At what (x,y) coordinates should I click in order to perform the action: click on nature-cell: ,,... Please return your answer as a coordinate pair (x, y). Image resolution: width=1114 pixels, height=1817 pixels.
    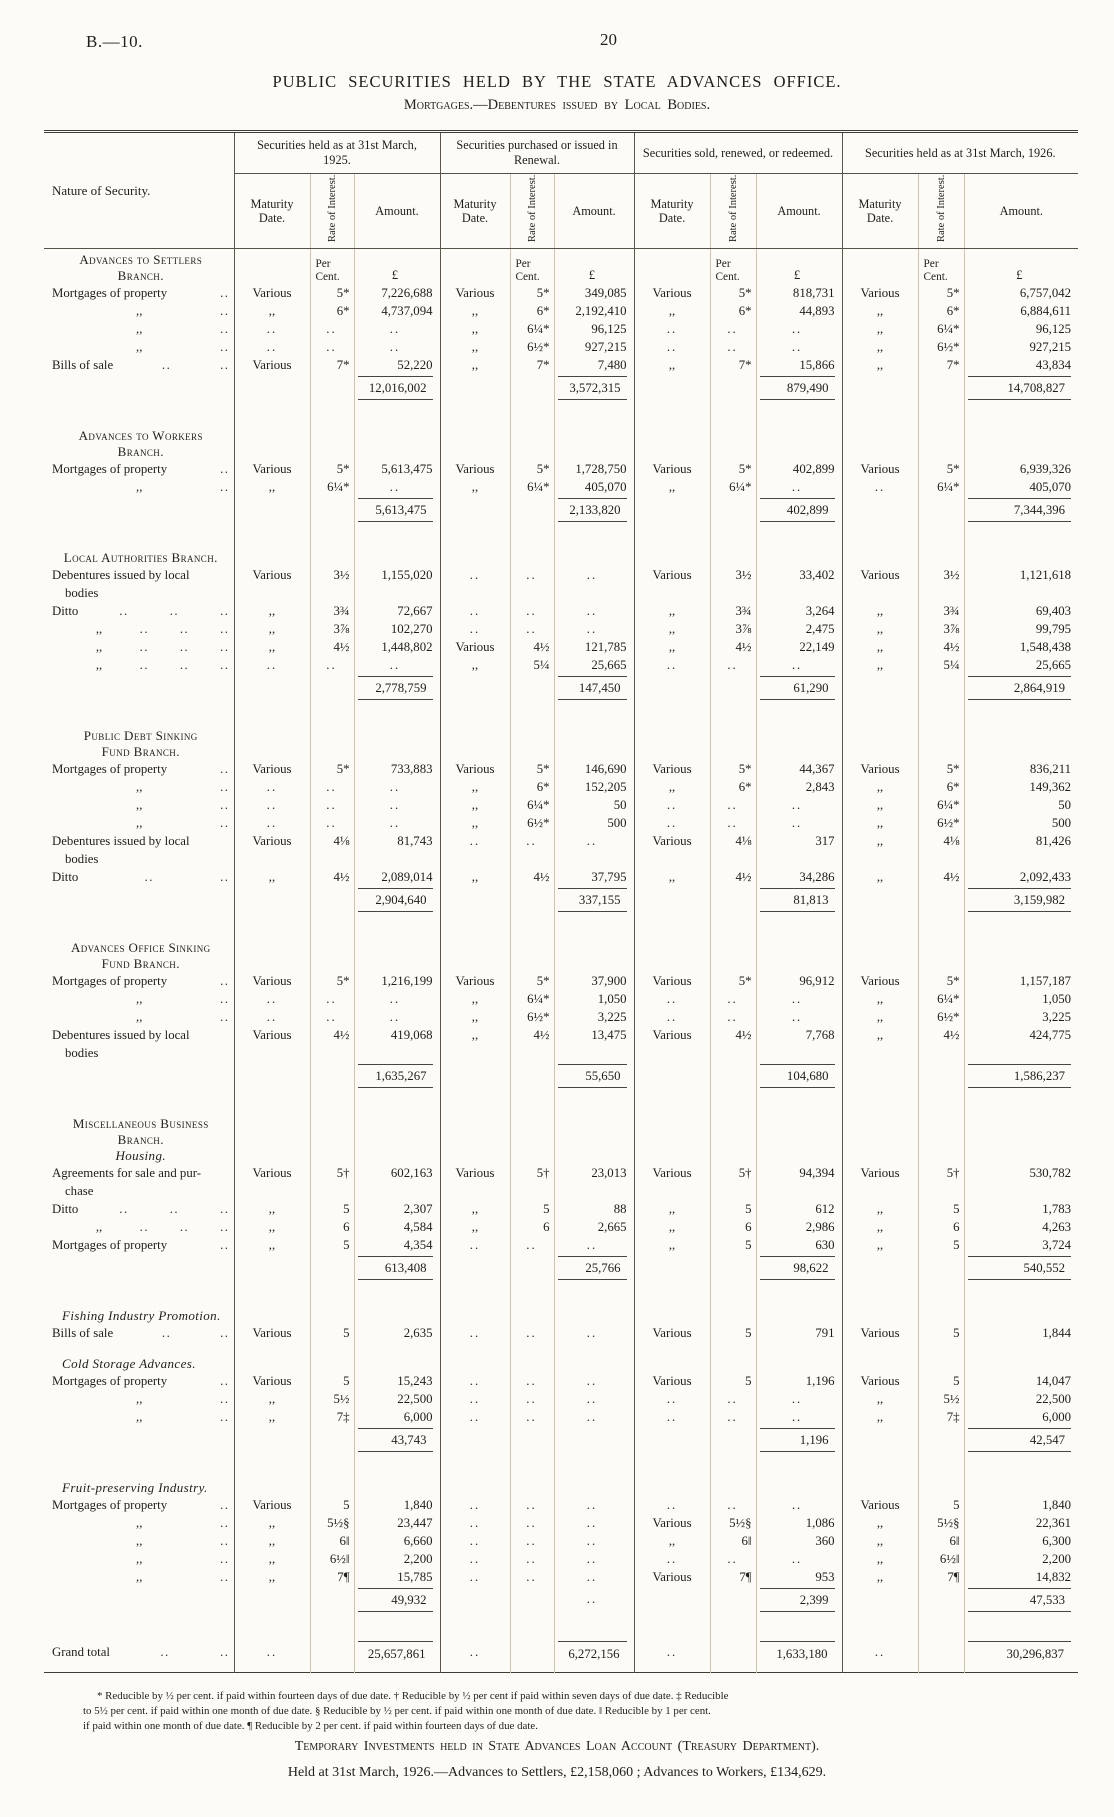
    Looking at the image, I should click on (139, 347).